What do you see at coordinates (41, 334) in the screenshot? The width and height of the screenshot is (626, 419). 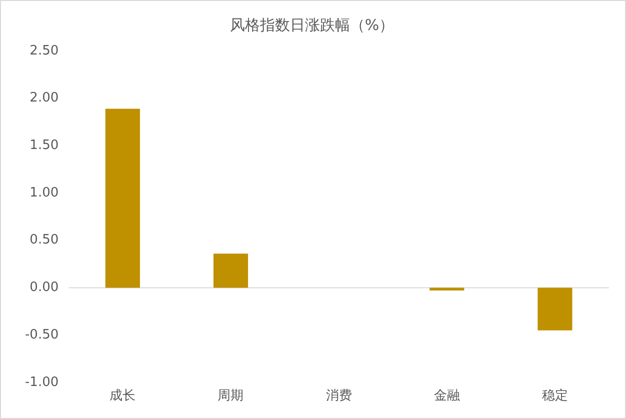 I see `y-tick-label: -0.50` at bounding box center [41, 334].